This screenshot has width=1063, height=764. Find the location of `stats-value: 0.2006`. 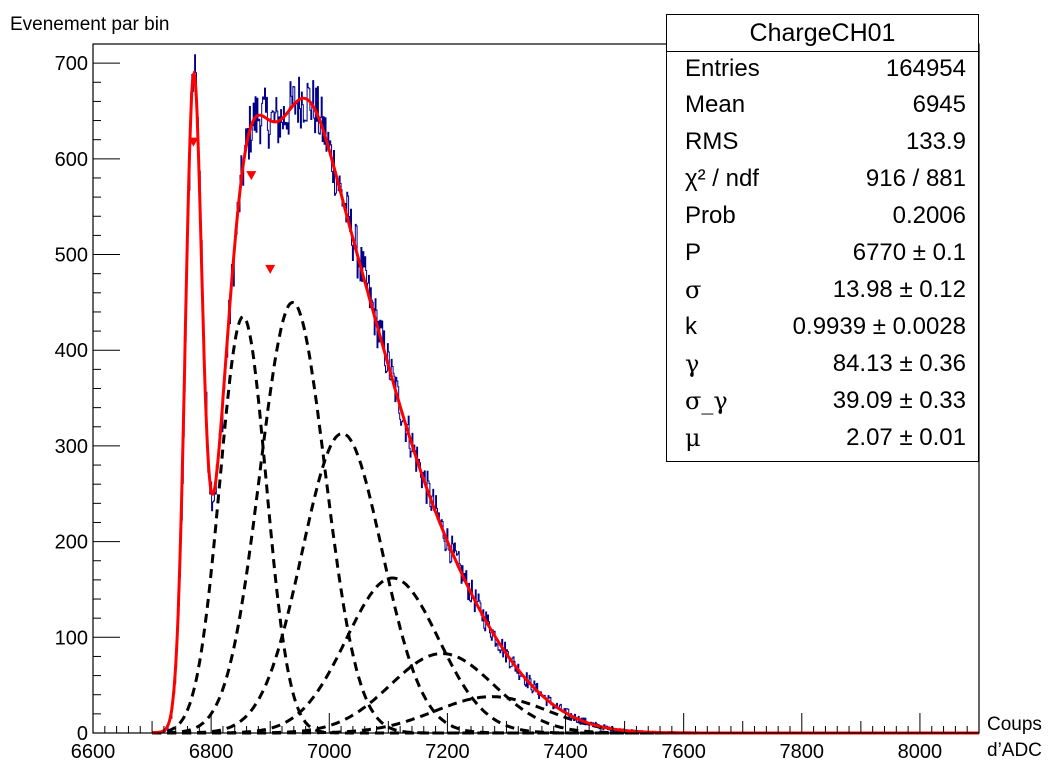

stats-value: 0.2006 is located at coordinates (929, 215).